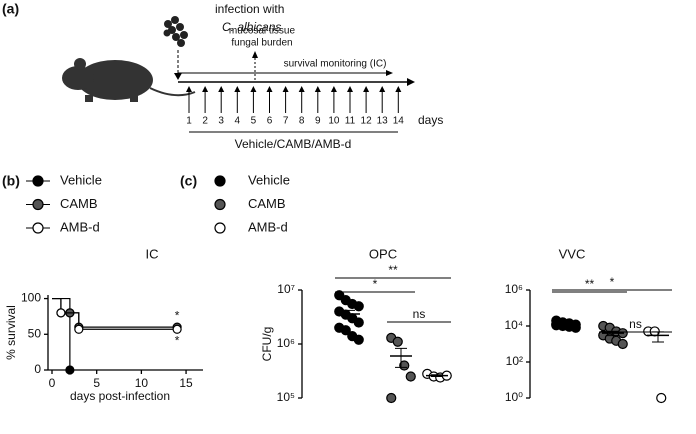 Image resolution: width=696 pixels, height=434 pixels. I want to click on day-label: 7, so click(286, 121).